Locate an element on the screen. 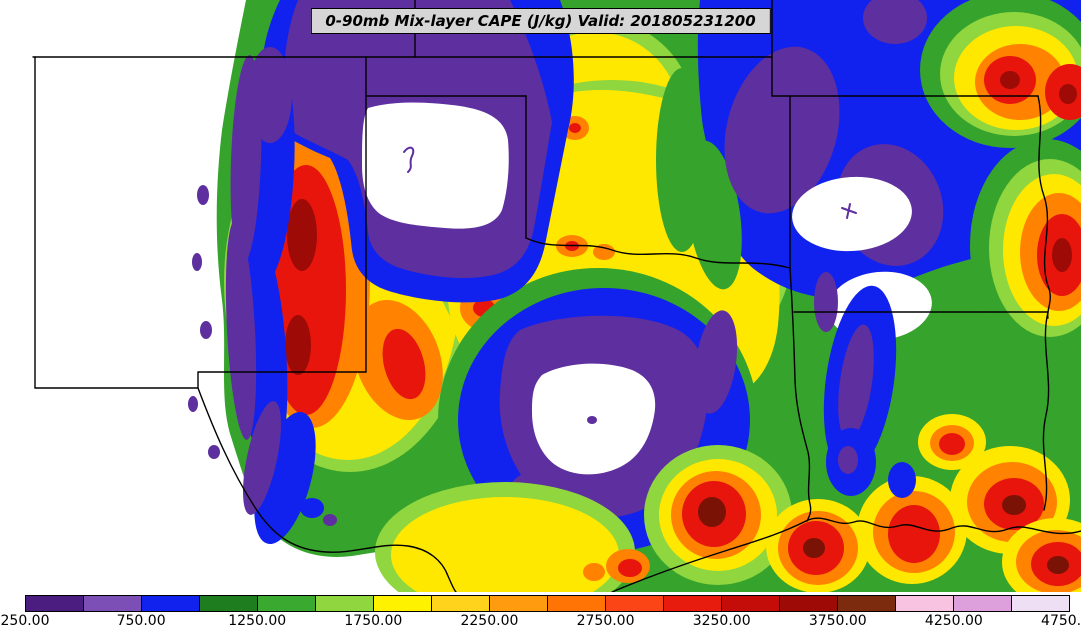  cape-region-southtx-yellow is located at coordinates (505, 544).